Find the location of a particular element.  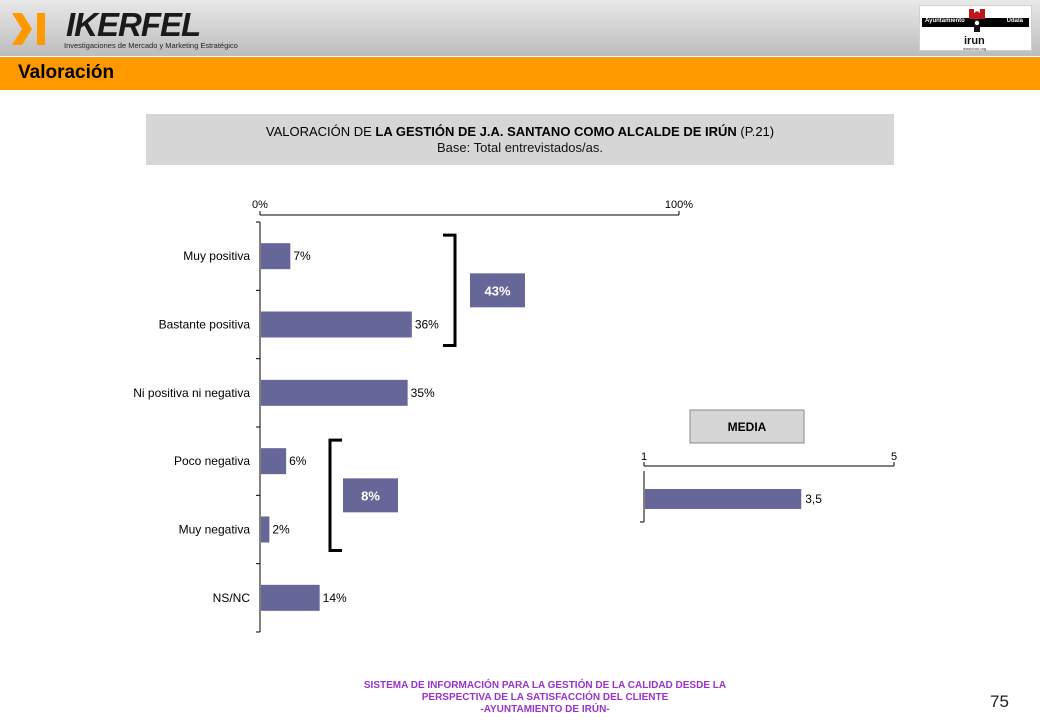

media-tick-label-max: 5 is located at coordinates (894, 457).